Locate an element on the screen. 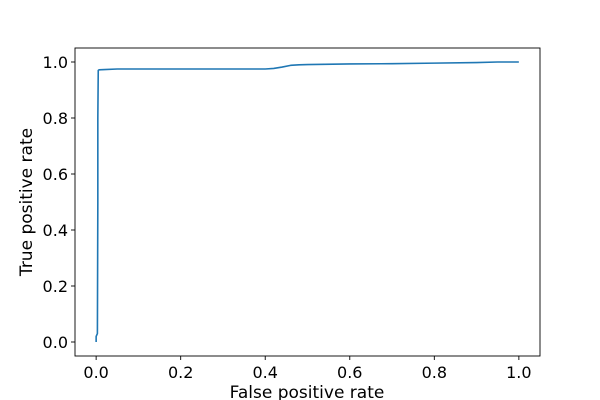  y-tick-label: 1.0 is located at coordinates (55, 62).